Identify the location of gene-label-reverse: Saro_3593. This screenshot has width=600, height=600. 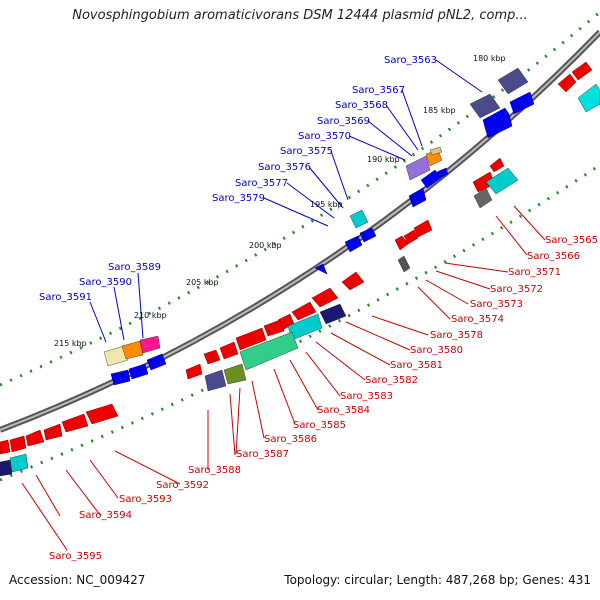
(145, 499).